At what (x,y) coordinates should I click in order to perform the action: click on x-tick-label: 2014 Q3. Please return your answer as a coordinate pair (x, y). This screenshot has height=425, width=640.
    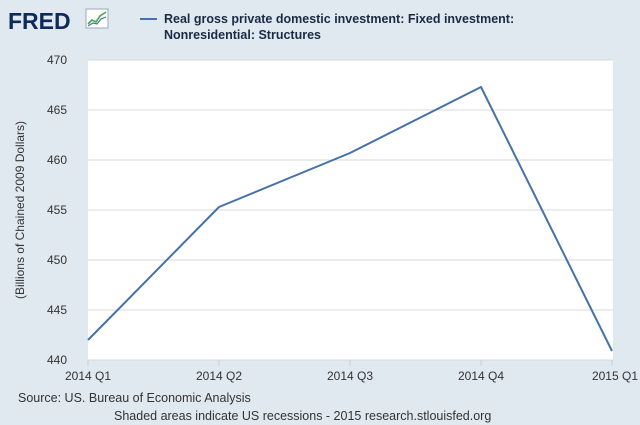
    Looking at the image, I should click on (350, 376).